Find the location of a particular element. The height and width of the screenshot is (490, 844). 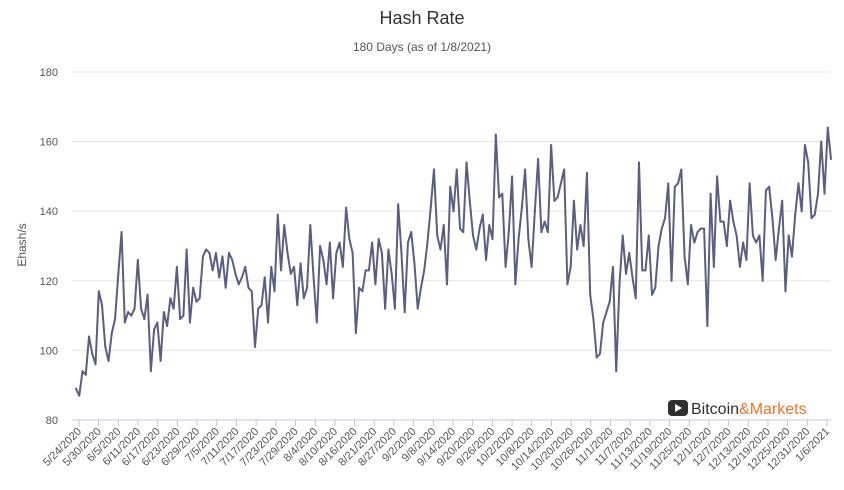

chart-subtitle: 180 Days (as of 1/8/2021) is located at coordinates (422, 47).